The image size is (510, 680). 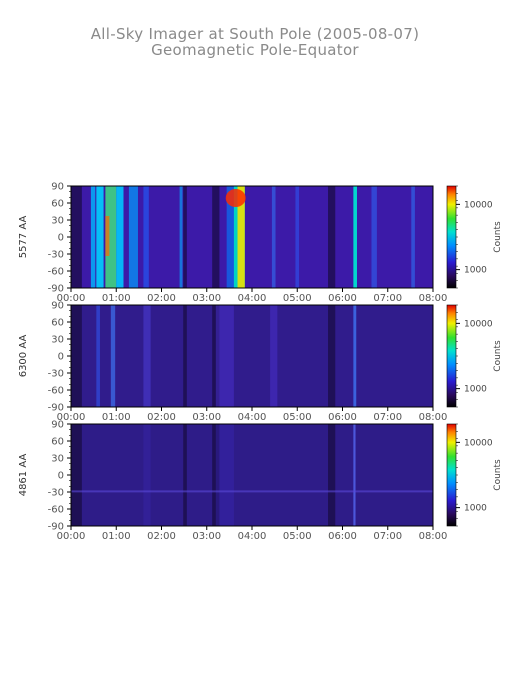 I want to click on y-axis-label: 5577 AA, so click(x=23, y=237).